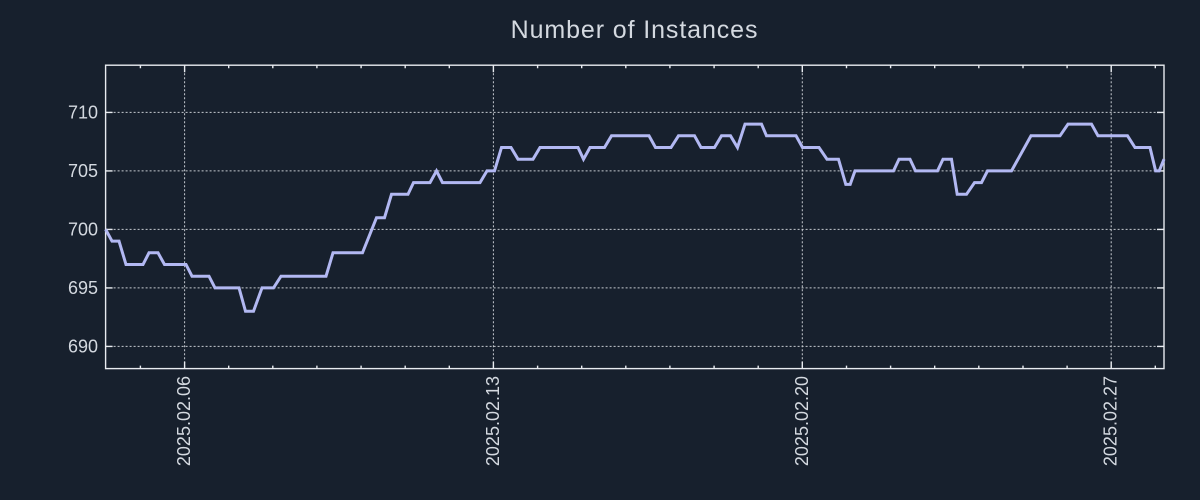 The image size is (1200, 500). I want to click on svg-text: 2025.02.20, so click(802, 421).